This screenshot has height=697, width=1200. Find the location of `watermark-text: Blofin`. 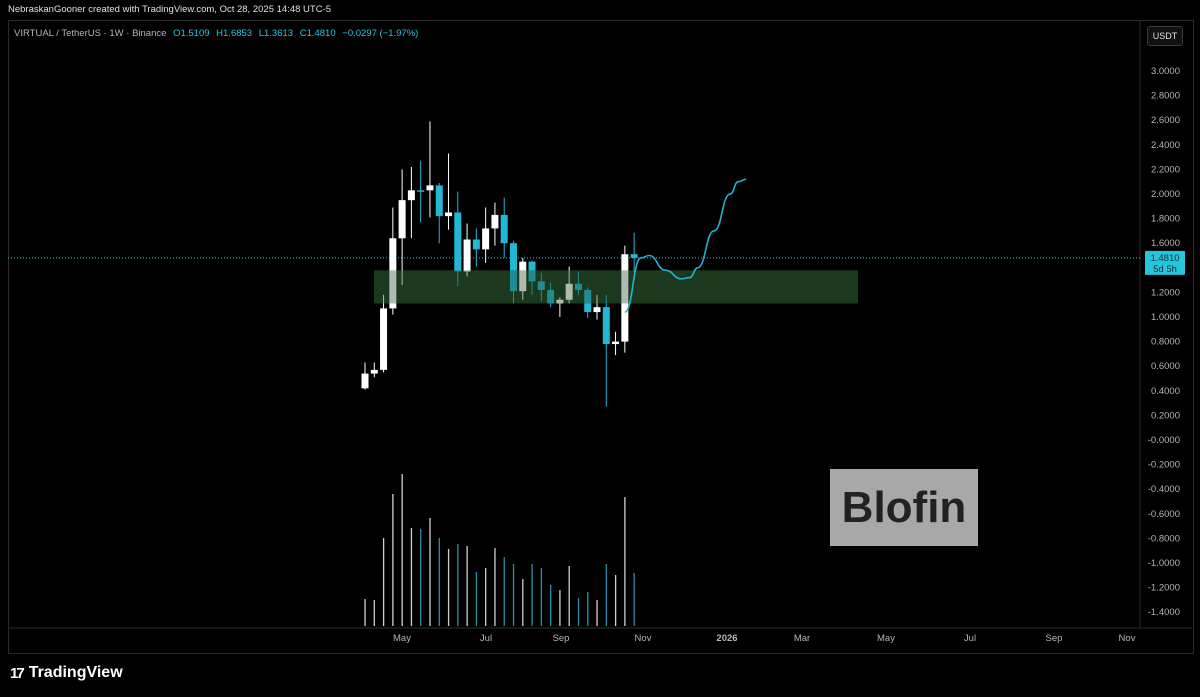

watermark-text: Blofin is located at coordinates (904, 507).